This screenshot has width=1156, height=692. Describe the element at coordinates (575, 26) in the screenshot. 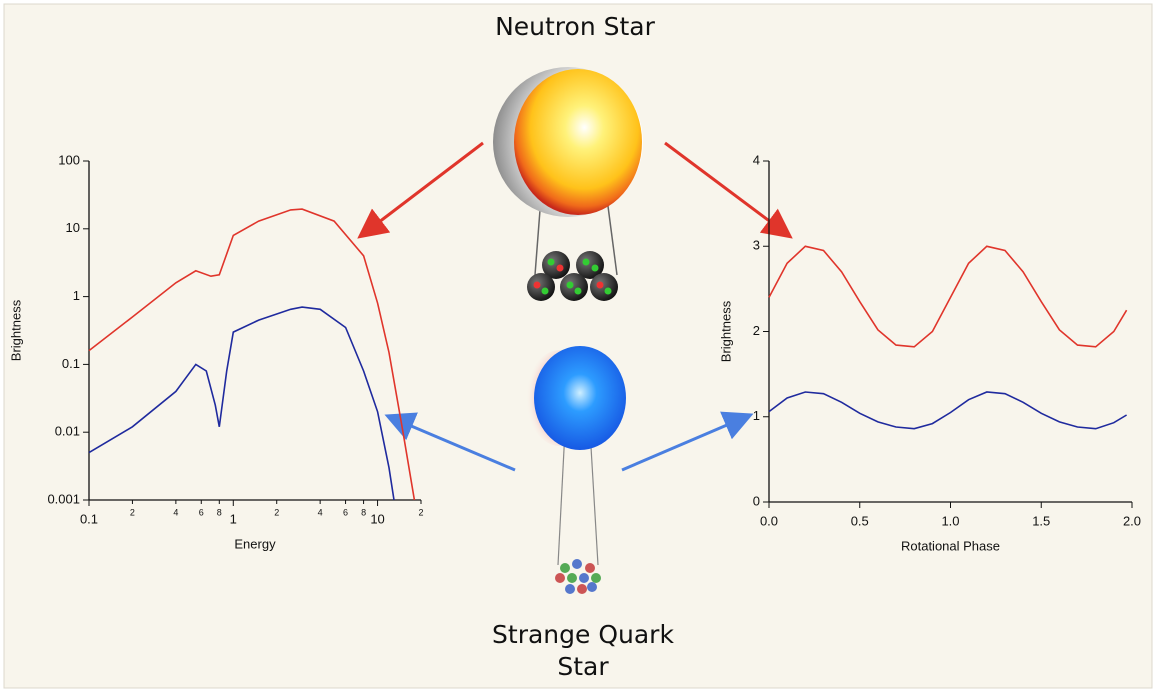

I see `neutron-star-label: Neutron Star` at that location.